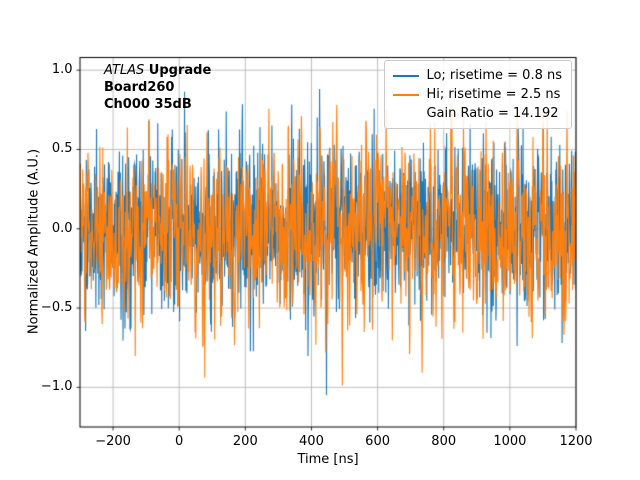 This screenshot has height=480, width=640. What do you see at coordinates (492, 113) in the screenshot?
I see `legend-label: Gain Ratio = 14.192` at bounding box center [492, 113].